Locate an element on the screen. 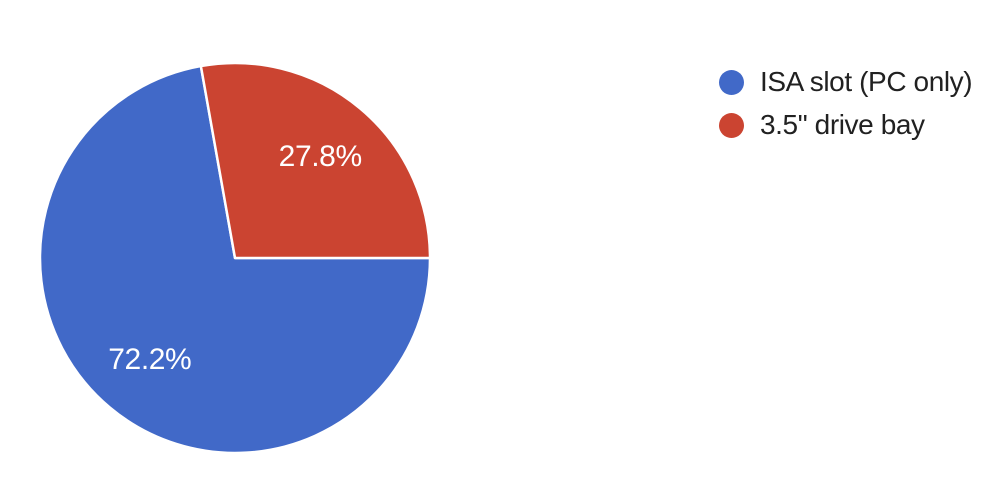 Image resolution: width=1000 pixels, height=498 pixels. legend-label: ISA slot (PC only) is located at coordinates (866, 81).